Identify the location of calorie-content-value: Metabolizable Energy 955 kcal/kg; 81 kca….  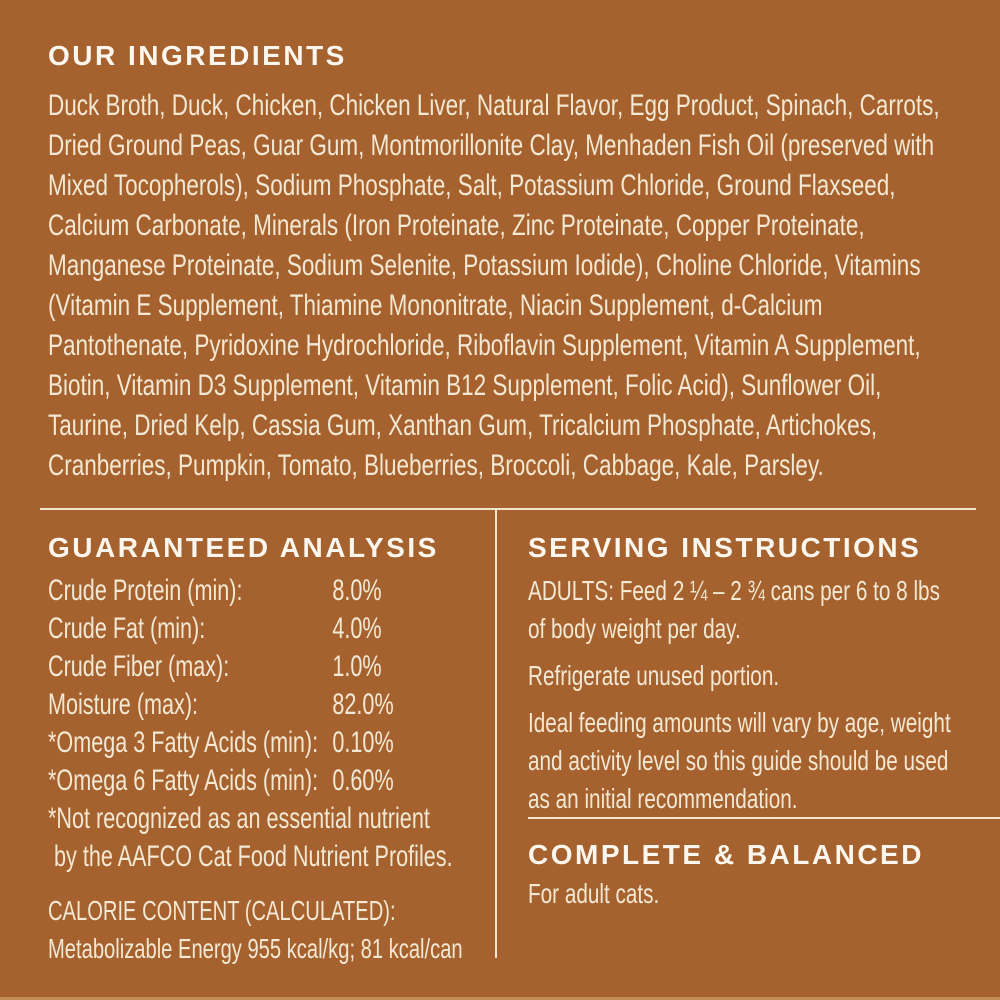
(255, 948).